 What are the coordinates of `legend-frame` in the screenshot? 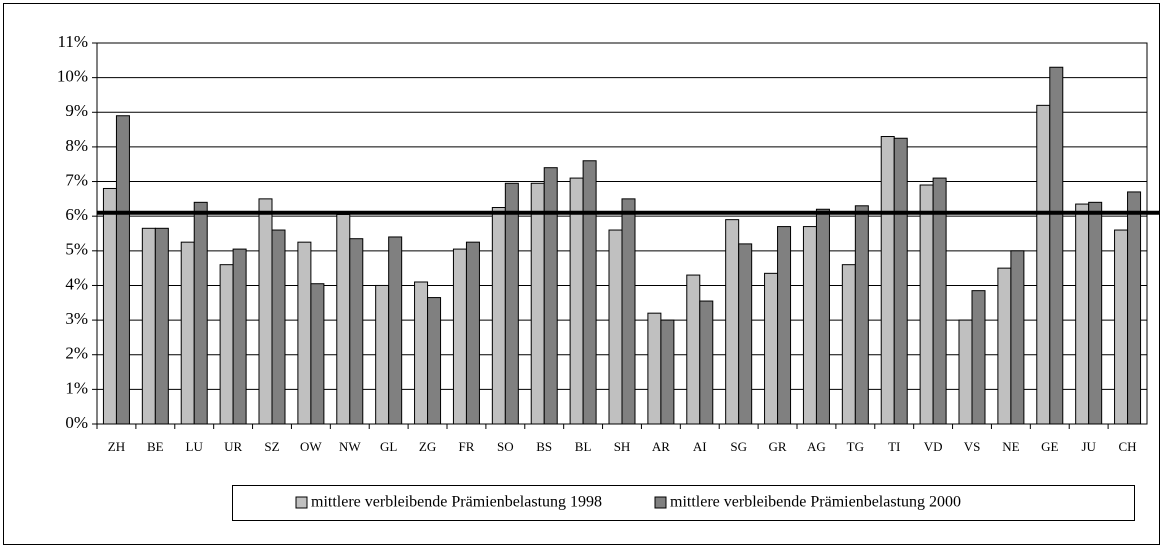 It's located at (683, 503).